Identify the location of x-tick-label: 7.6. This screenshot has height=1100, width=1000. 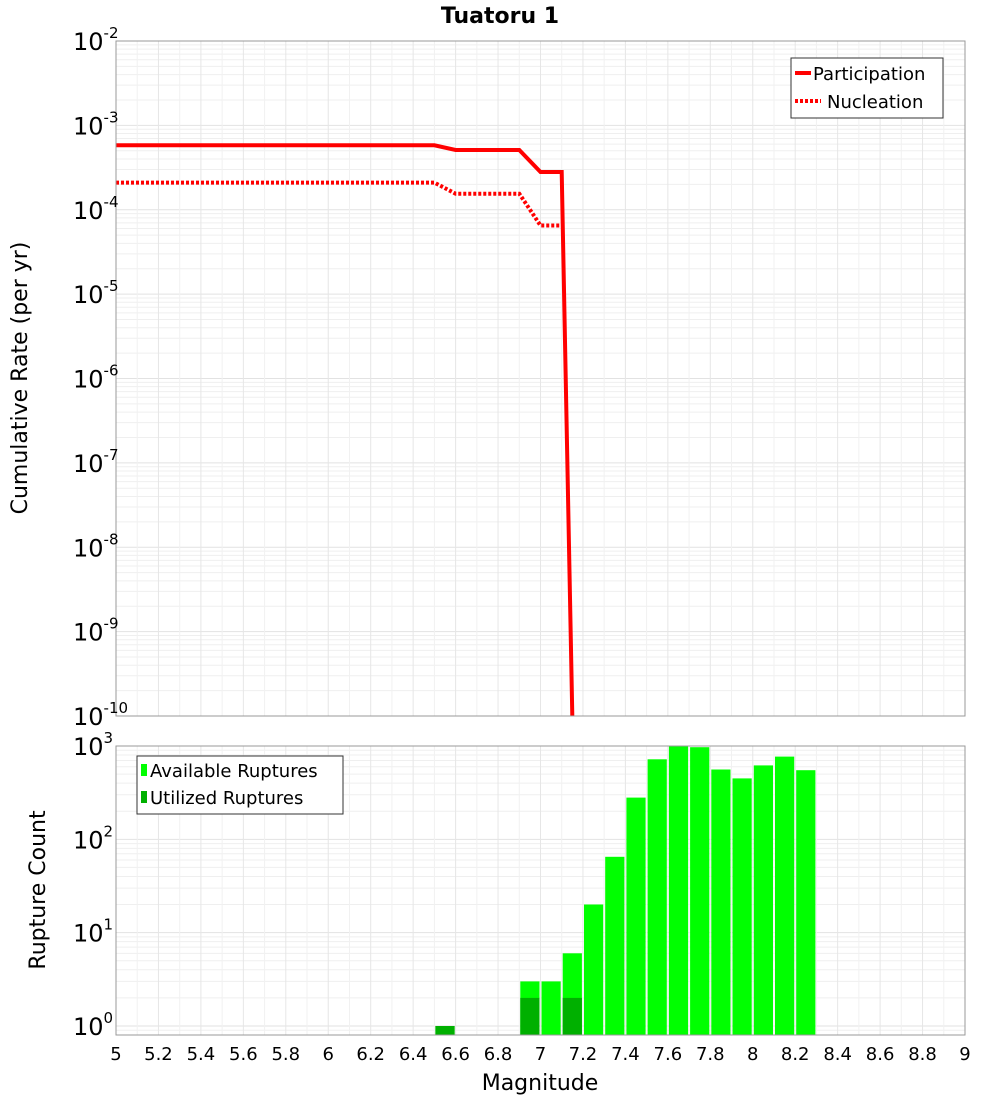
(668, 1054).